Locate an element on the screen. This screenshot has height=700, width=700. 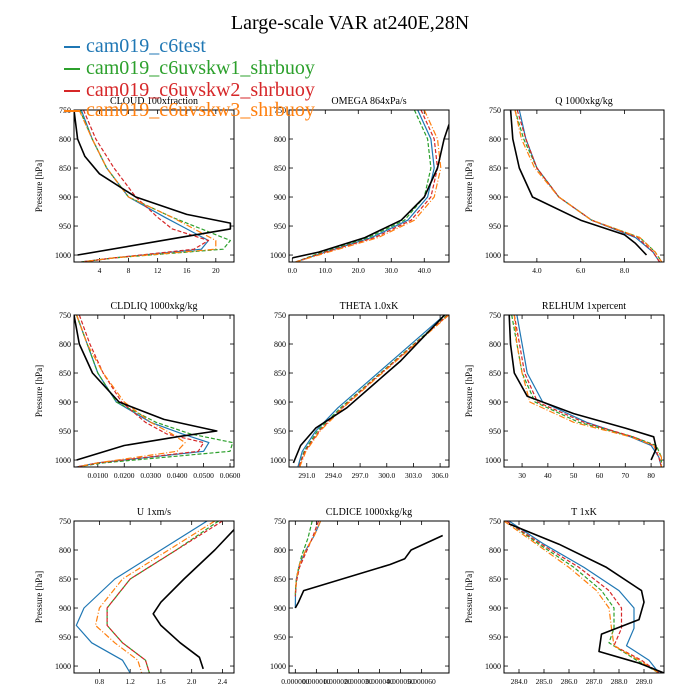
panel-title: CLOUD 100xfraction is located at coordinates (154, 101).